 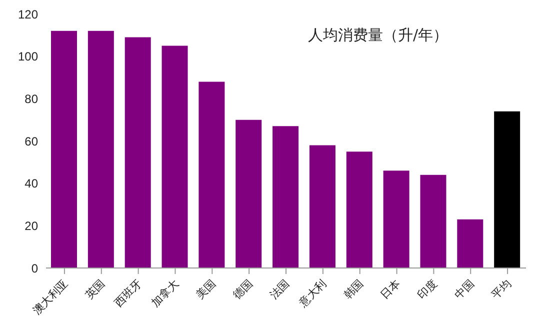 What do you see at coordinates (28, 57) in the screenshot?
I see `y-tick-label: 100` at bounding box center [28, 57].